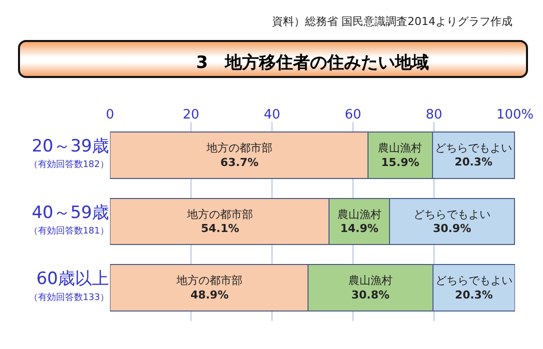 The width and height of the screenshot is (543, 349). I want to click on data-label: 15.9%, so click(400, 162).